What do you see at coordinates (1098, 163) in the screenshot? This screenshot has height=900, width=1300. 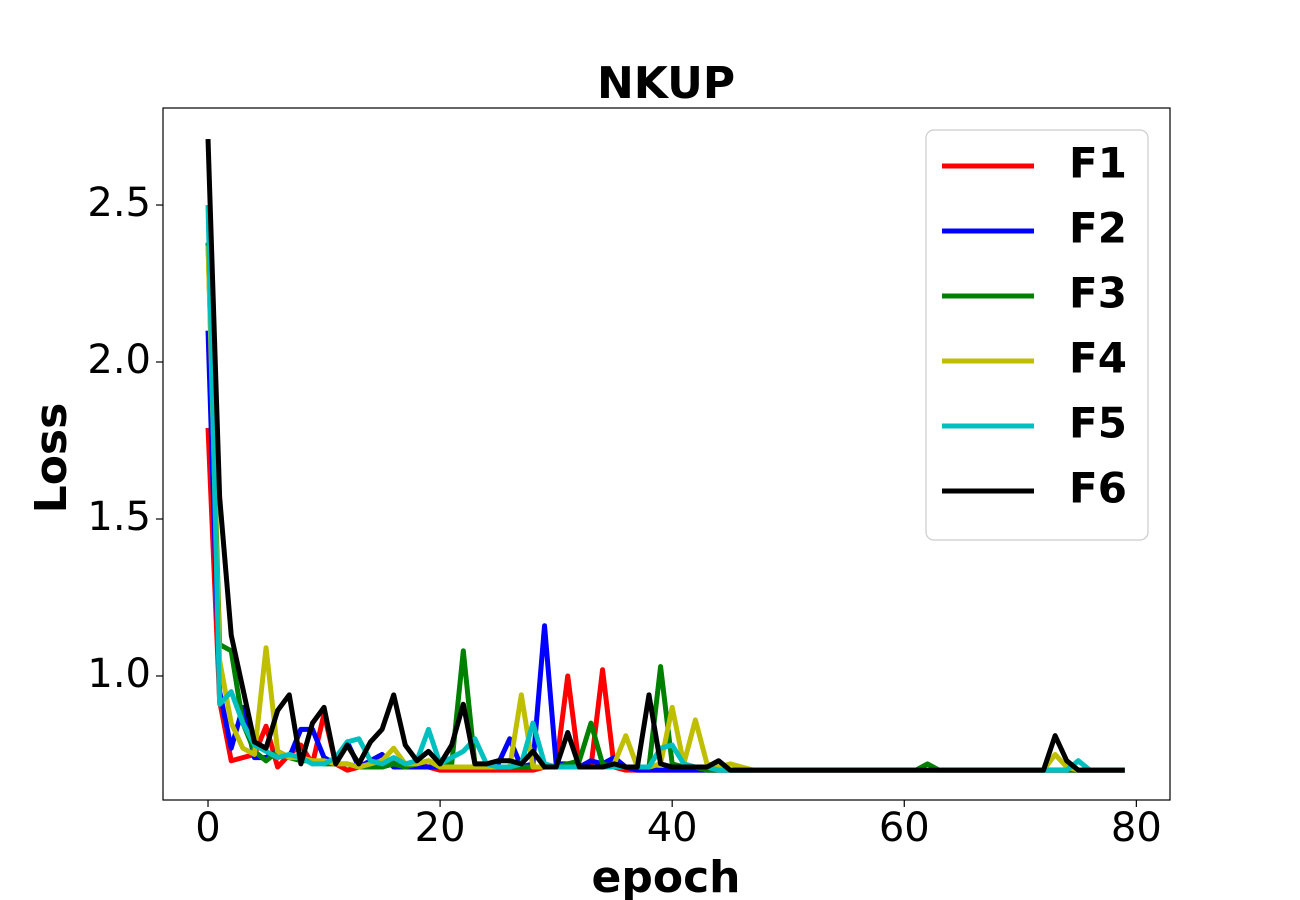 I see `legend-label: F1` at bounding box center [1098, 163].